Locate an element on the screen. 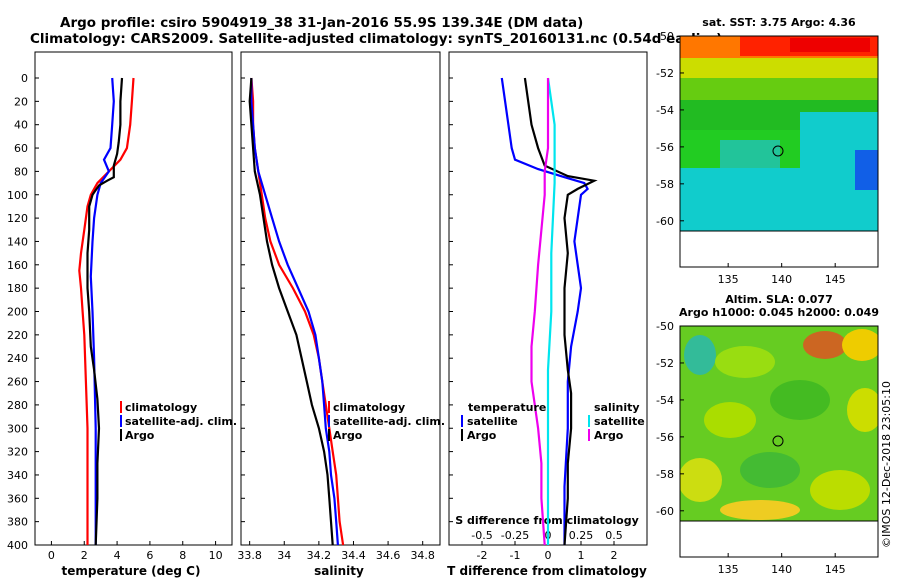 Image resolution: width=900 pixels, height=580 pixels. depth-tick-label: 200 is located at coordinates (17, 312).